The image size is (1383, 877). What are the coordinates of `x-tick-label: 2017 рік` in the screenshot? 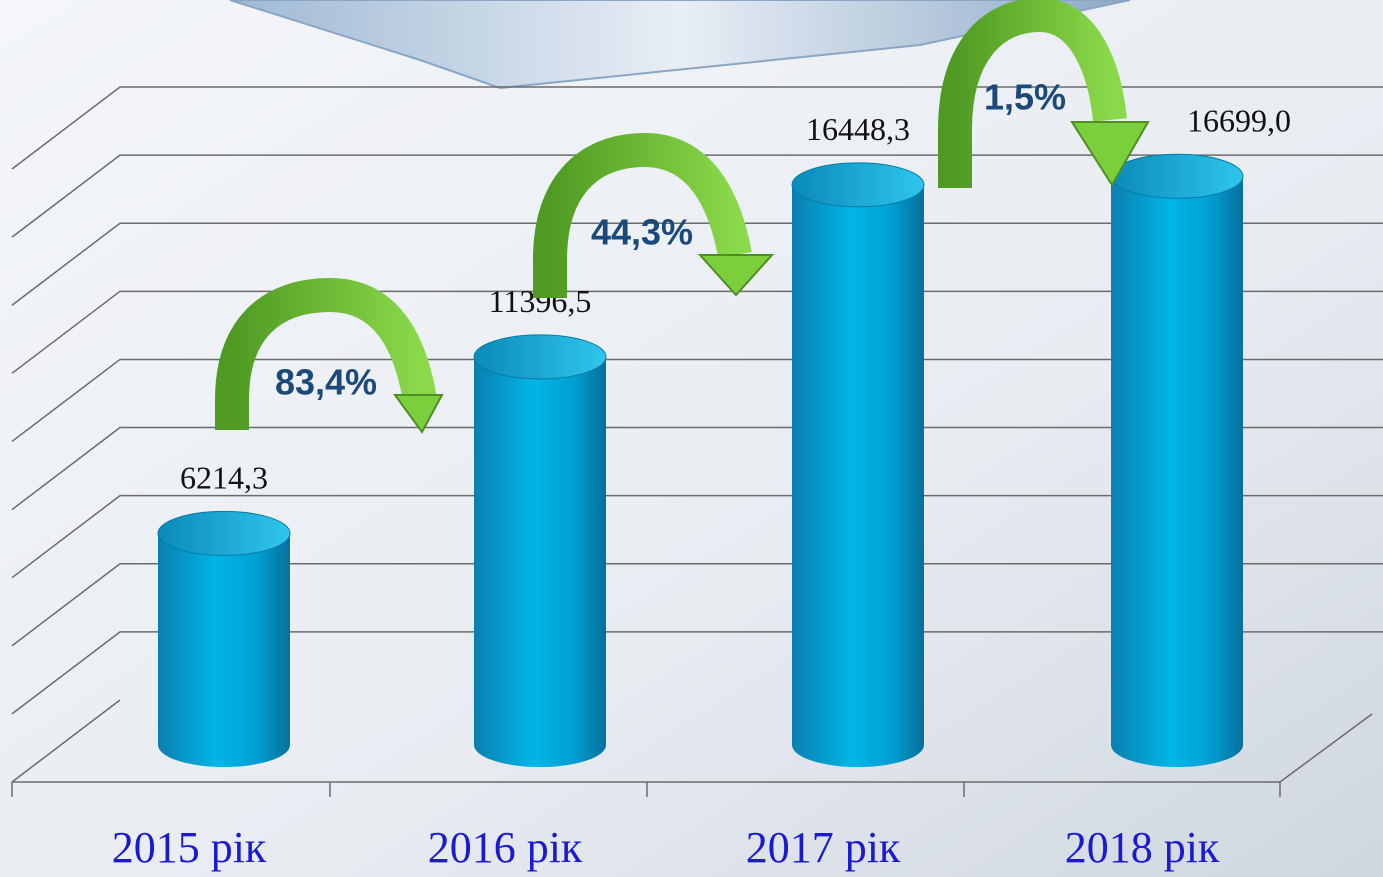 It's located at (823, 847).